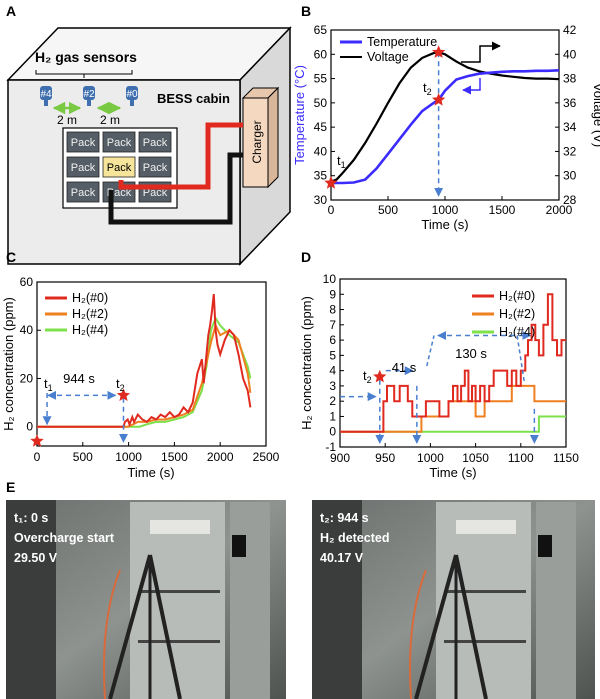  Describe the element at coordinates (79, 378) in the screenshot. I see `gap-label-c: 944 s` at that location.